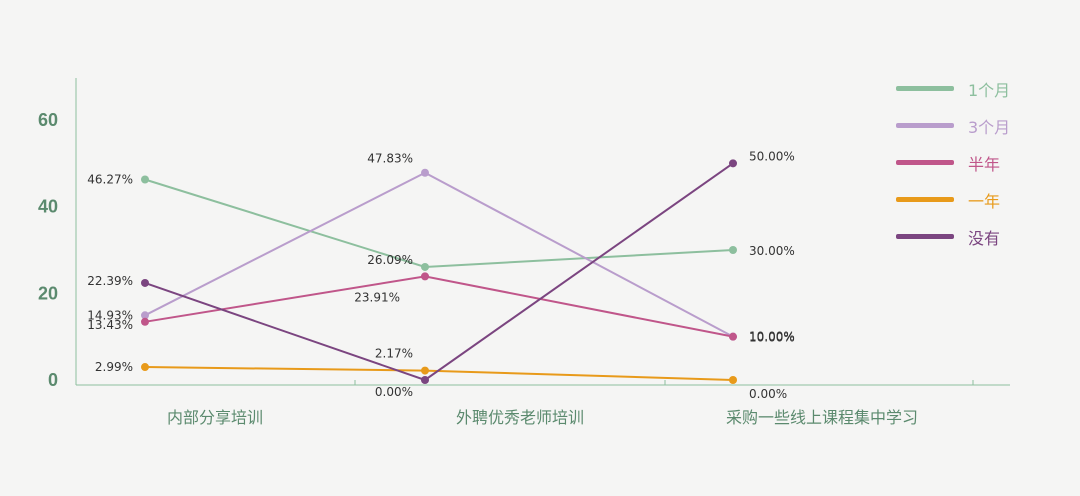  Describe the element at coordinates (114, 367) in the screenshot. I see `data-label: 2.99%` at that location.